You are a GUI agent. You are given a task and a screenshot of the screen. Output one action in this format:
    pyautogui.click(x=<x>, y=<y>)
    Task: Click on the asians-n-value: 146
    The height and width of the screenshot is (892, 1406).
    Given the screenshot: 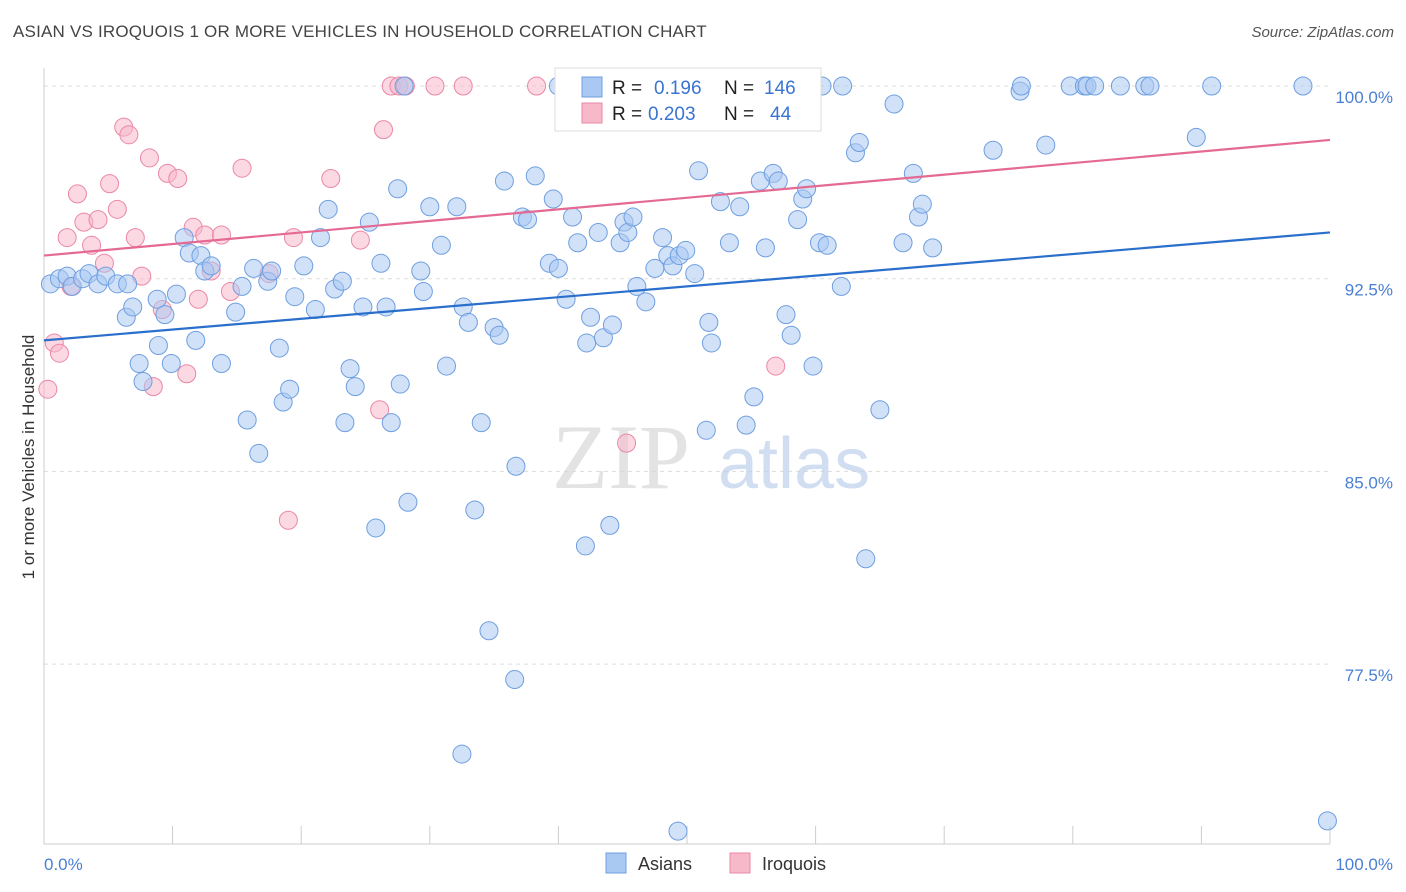 What is the action you would take?
    pyautogui.click(x=780, y=88)
    